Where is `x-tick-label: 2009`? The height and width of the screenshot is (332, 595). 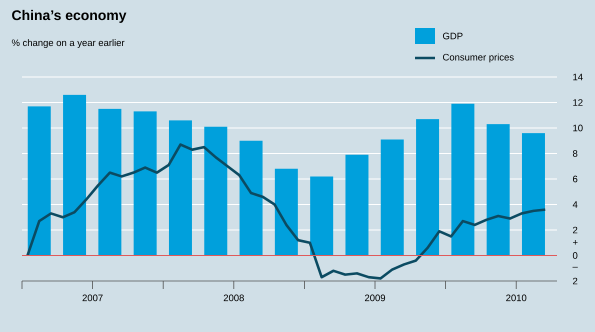
x-tick-label: 2009 is located at coordinates (375, 298).